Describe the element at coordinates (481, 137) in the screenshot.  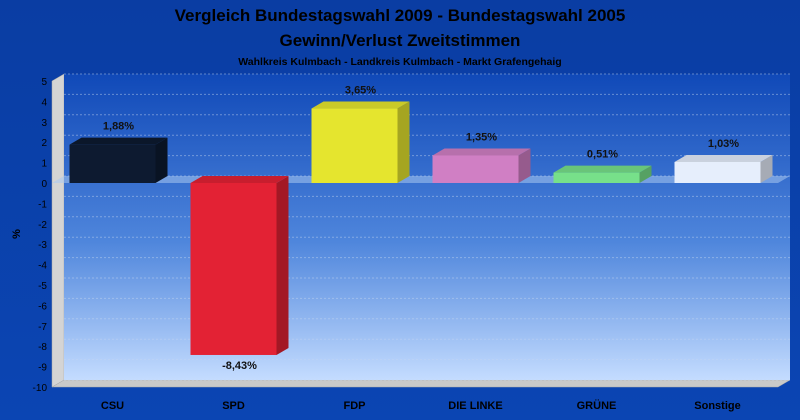
I see `data-label: 1,35%` at that location.